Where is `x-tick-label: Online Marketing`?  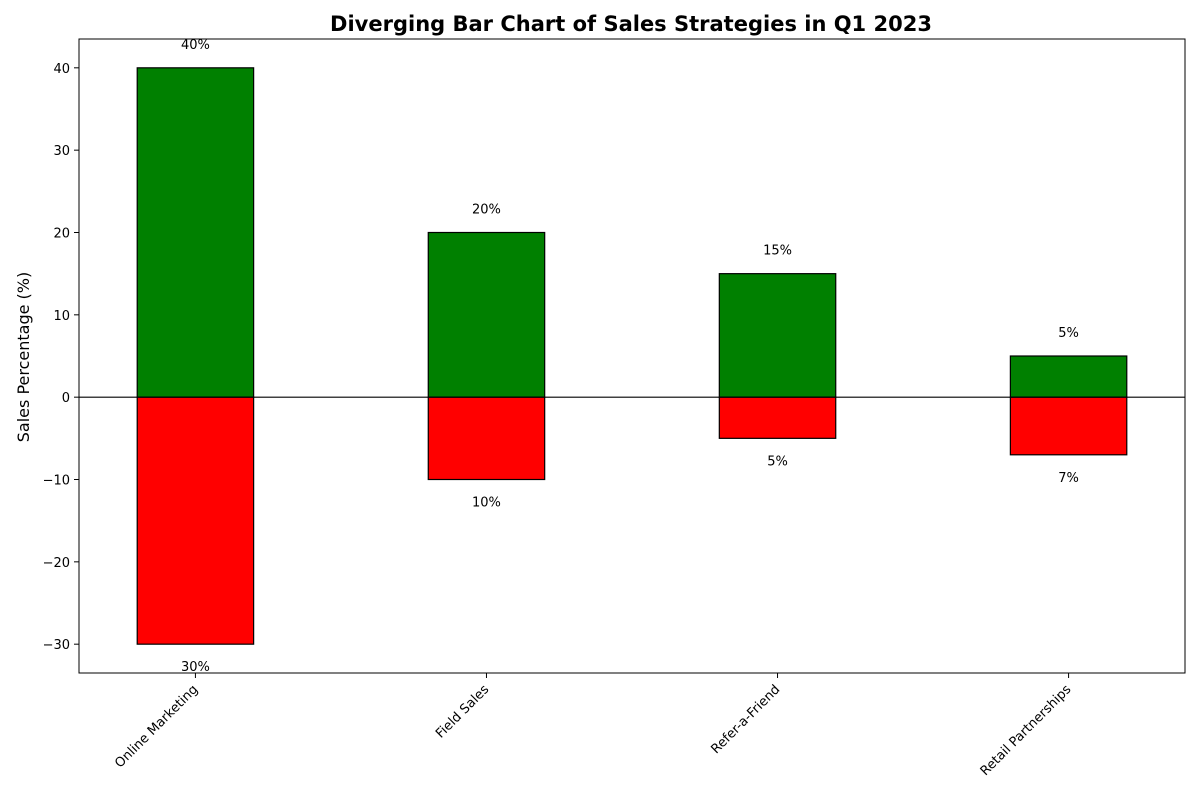
x-tick-label: Online Marketing is located at coordinates (156, 726).